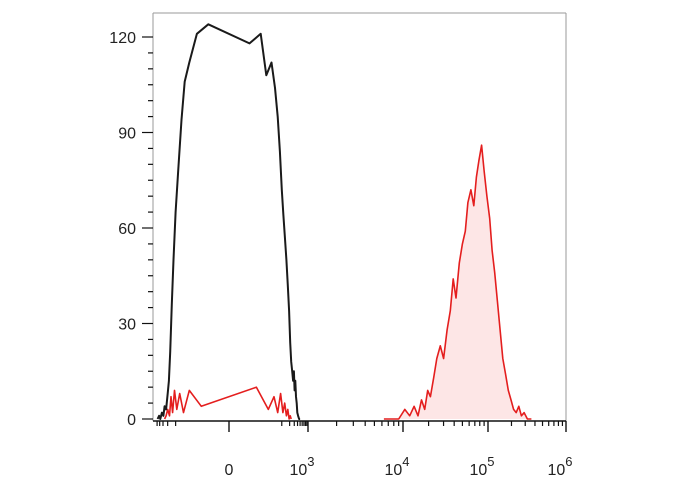 The height and width of the screenshot is (495, 688). What do you see at coordinates (122, 38) in the screenshot?
I see `y-tick-label: 120` at bounding box center [122, 38].